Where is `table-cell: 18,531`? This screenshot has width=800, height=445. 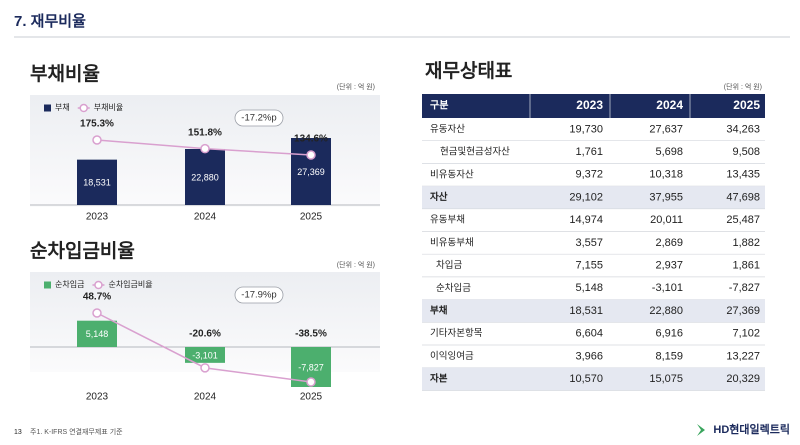 table-cell: 18,531 is located at coordinates (586, 311).